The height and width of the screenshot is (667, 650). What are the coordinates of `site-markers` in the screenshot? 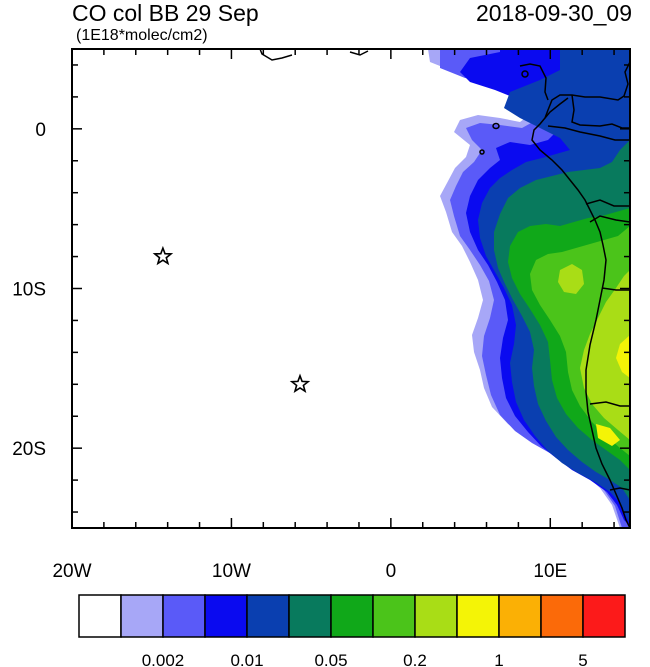 It's located at (231, 319).